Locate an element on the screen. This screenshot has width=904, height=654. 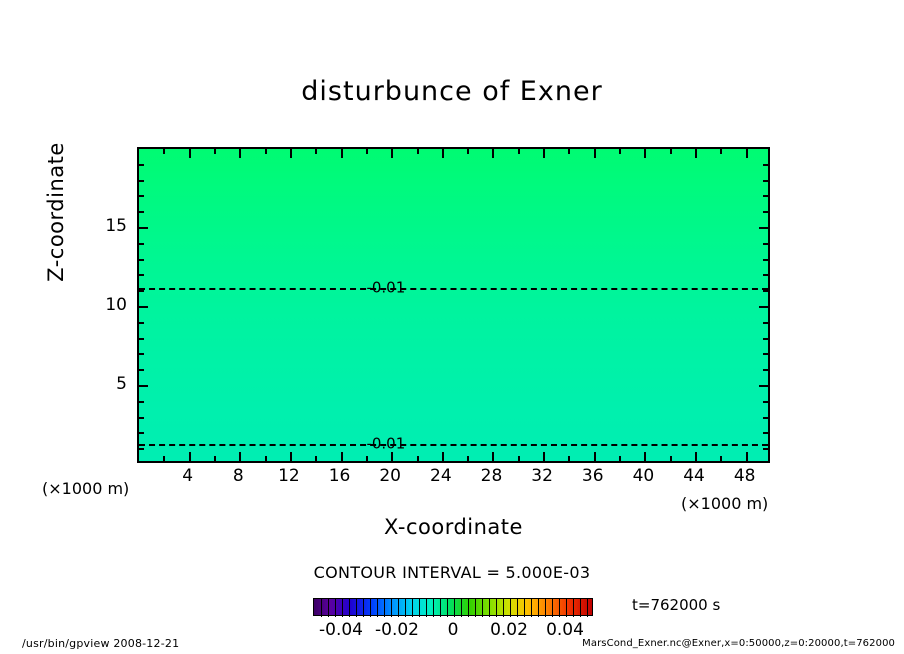
x-axis-tick-label: 20 is located at coordinates (390, 476).